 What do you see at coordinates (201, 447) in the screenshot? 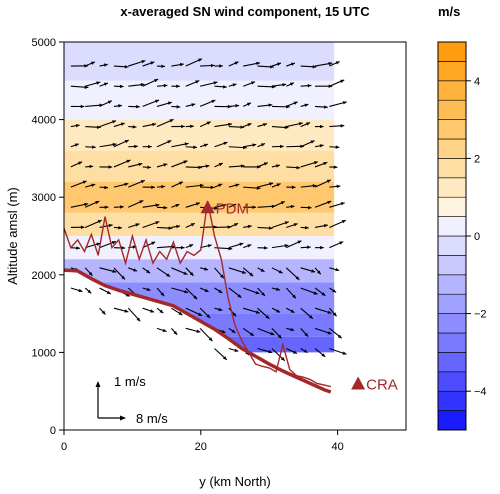
I see `x-tick-label: 20` at bounding box center [201, 447].